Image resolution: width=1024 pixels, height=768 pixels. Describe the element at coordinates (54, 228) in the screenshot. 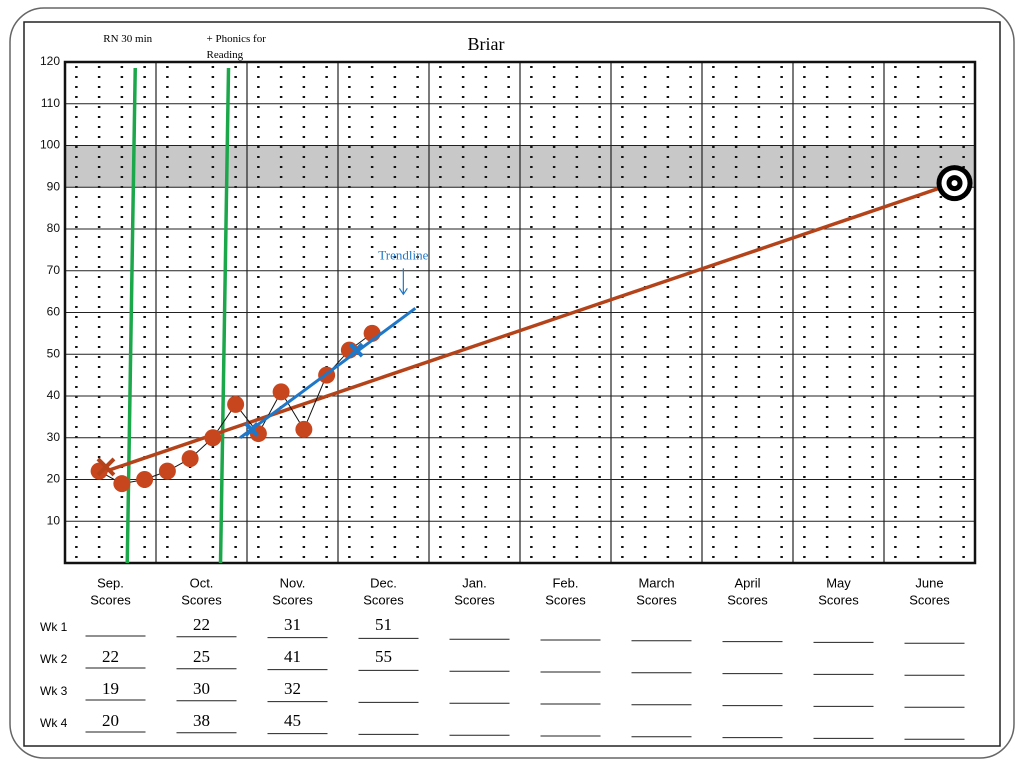

I see `y-tick-label: 80` at that location.